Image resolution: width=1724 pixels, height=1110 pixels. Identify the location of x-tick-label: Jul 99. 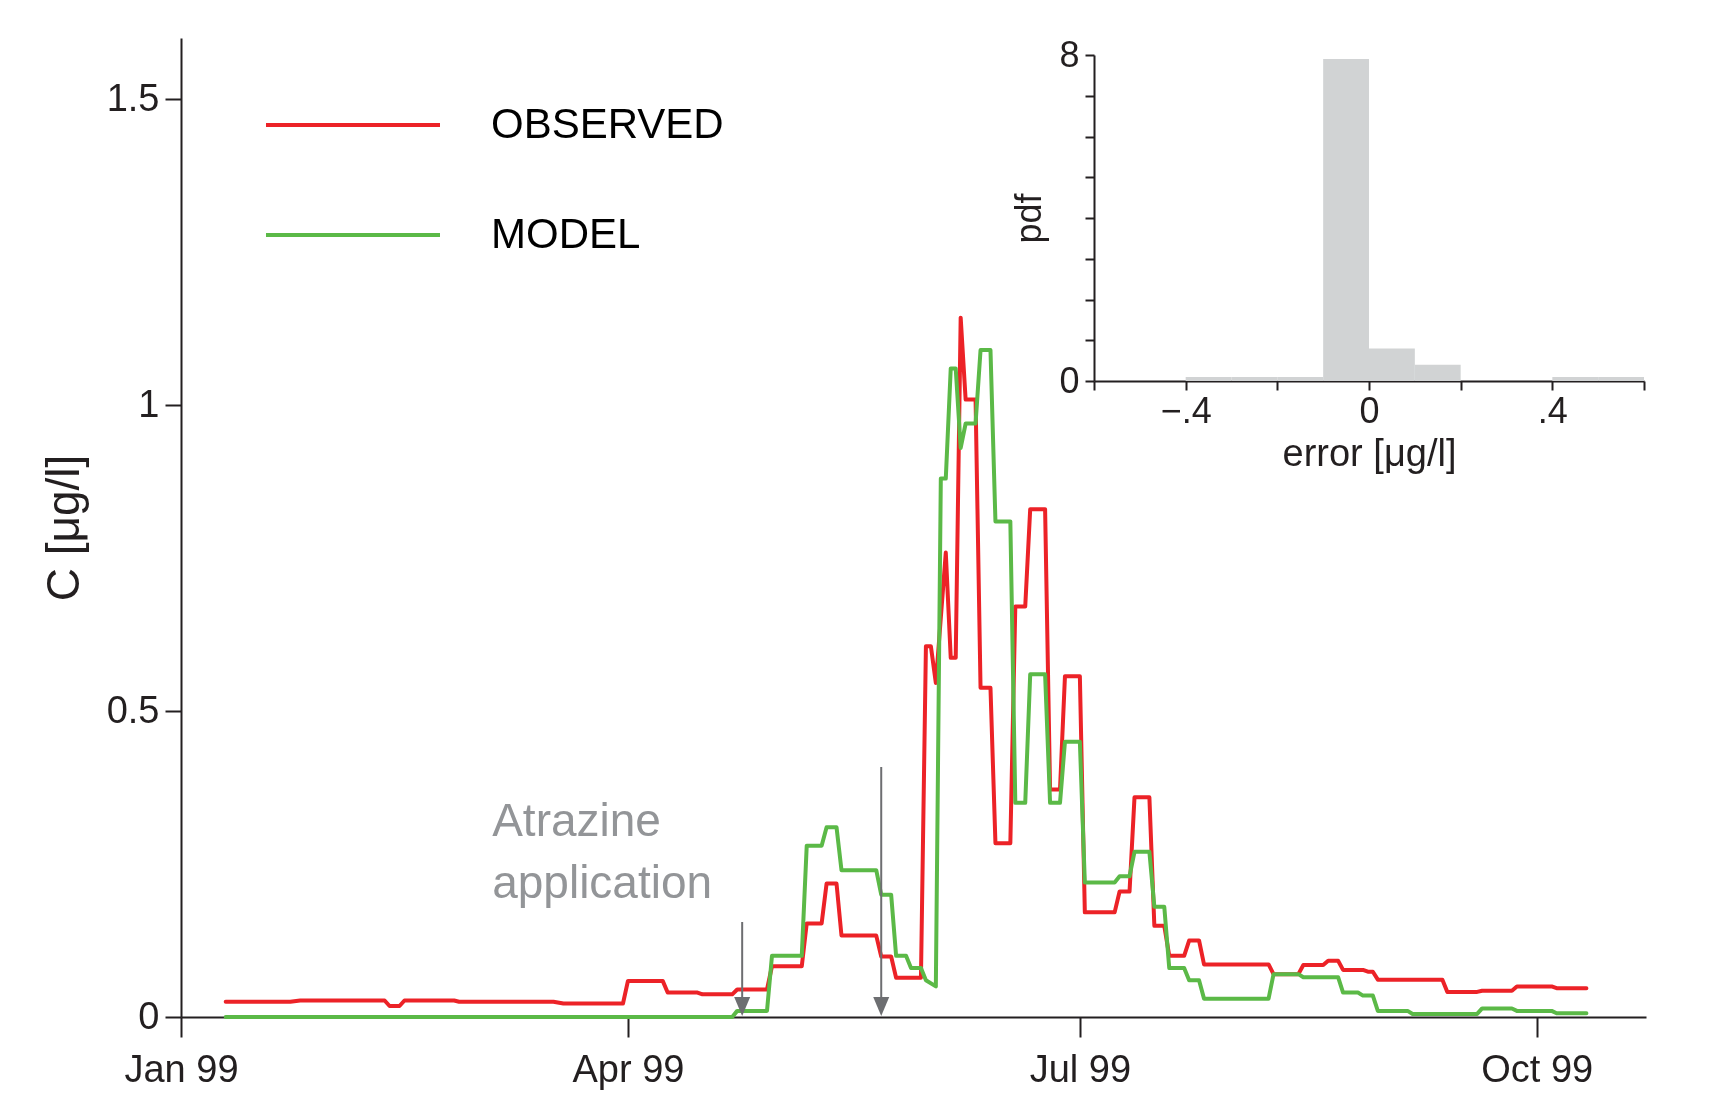
(1080, 1068).